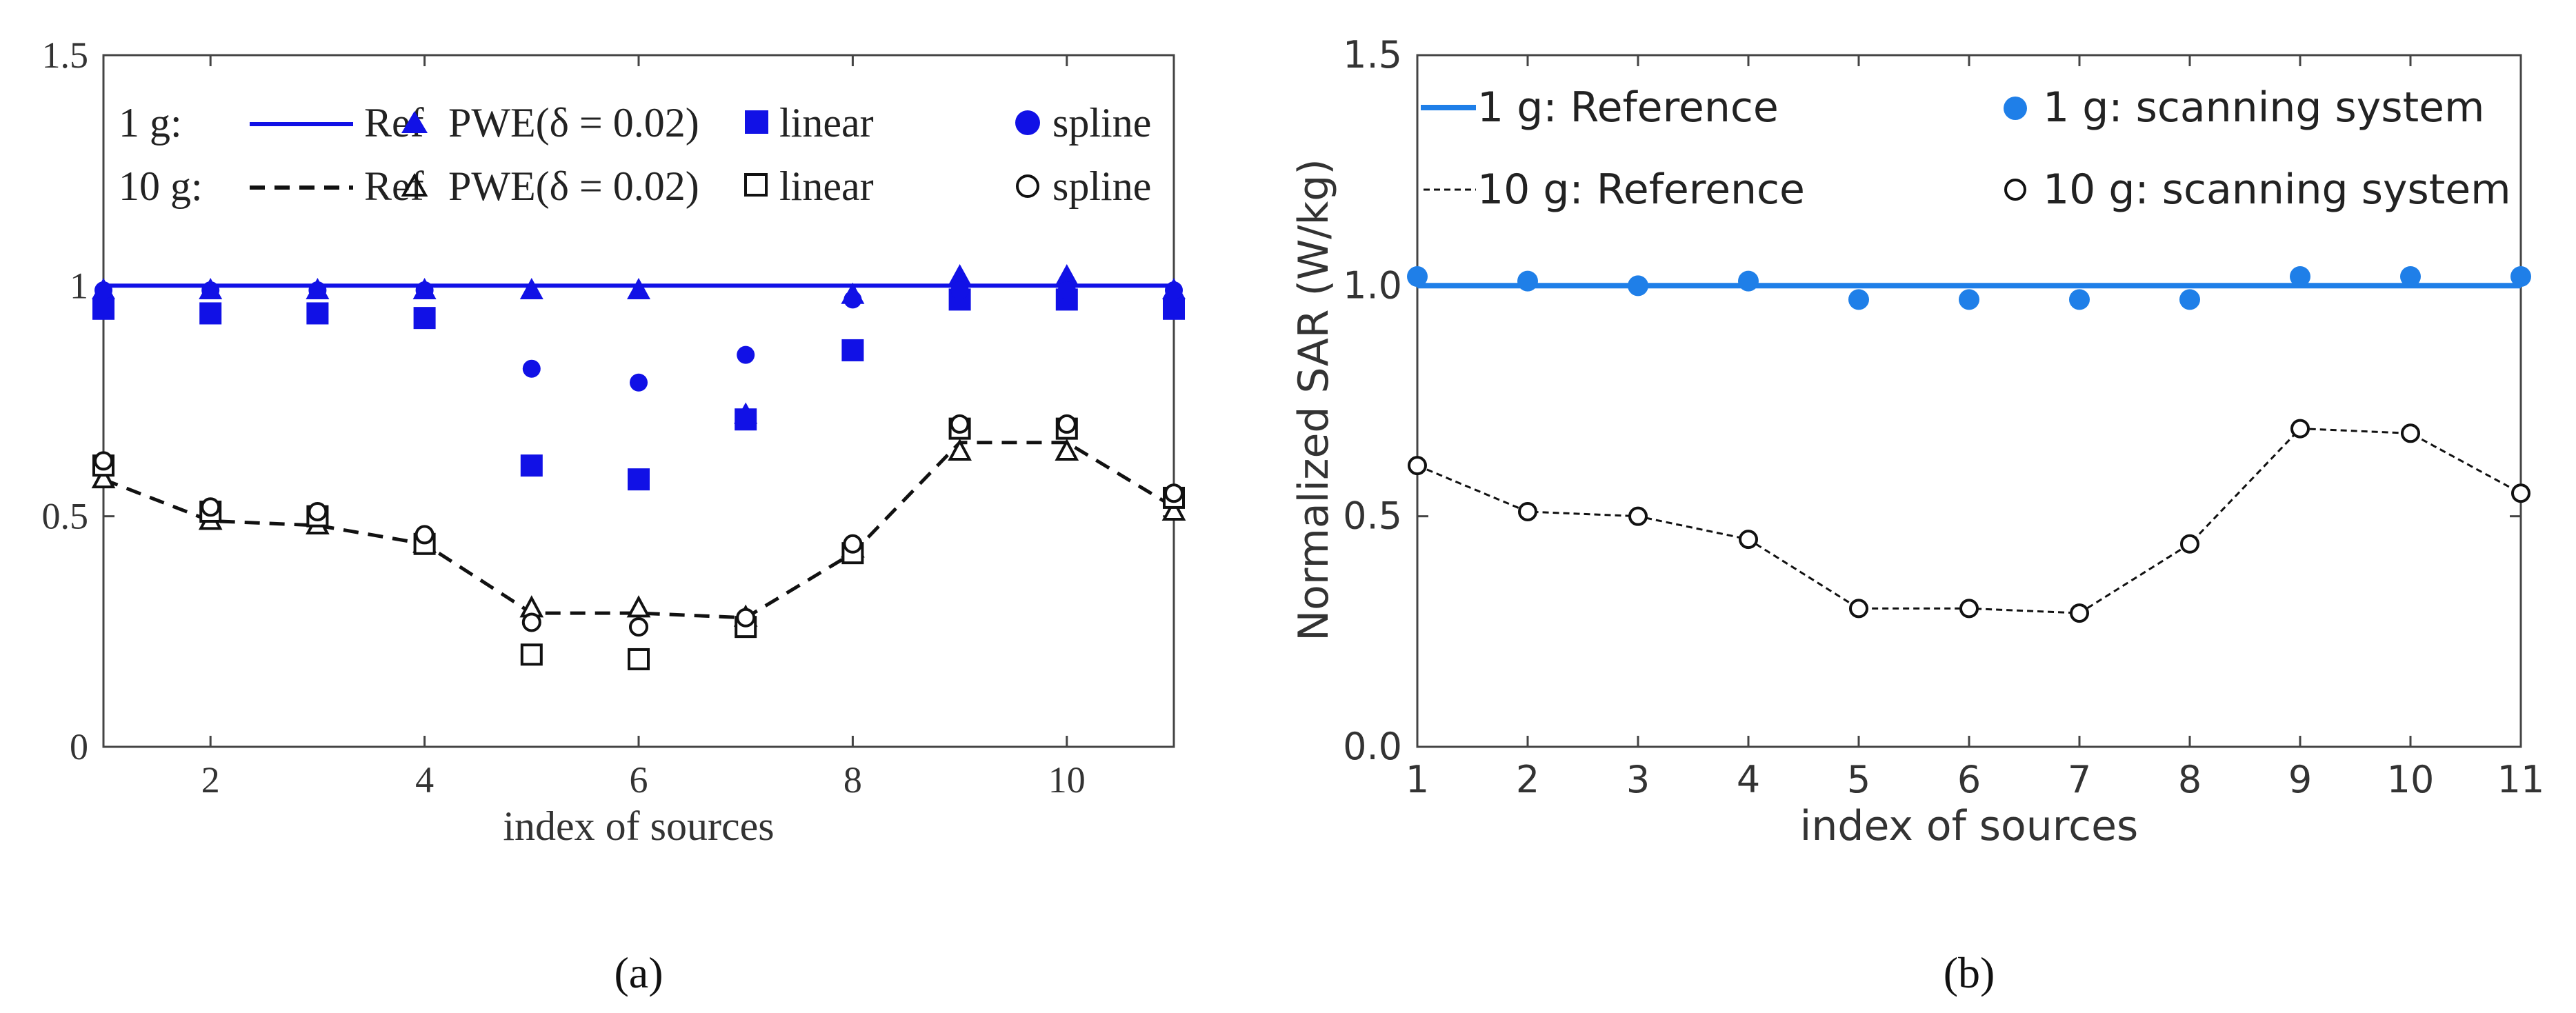 This screenshot has width=2576, height=1013. Describe the element at coordinates (2521, 780) in the screenshot. I see `x-tick-label: 11` at that location.